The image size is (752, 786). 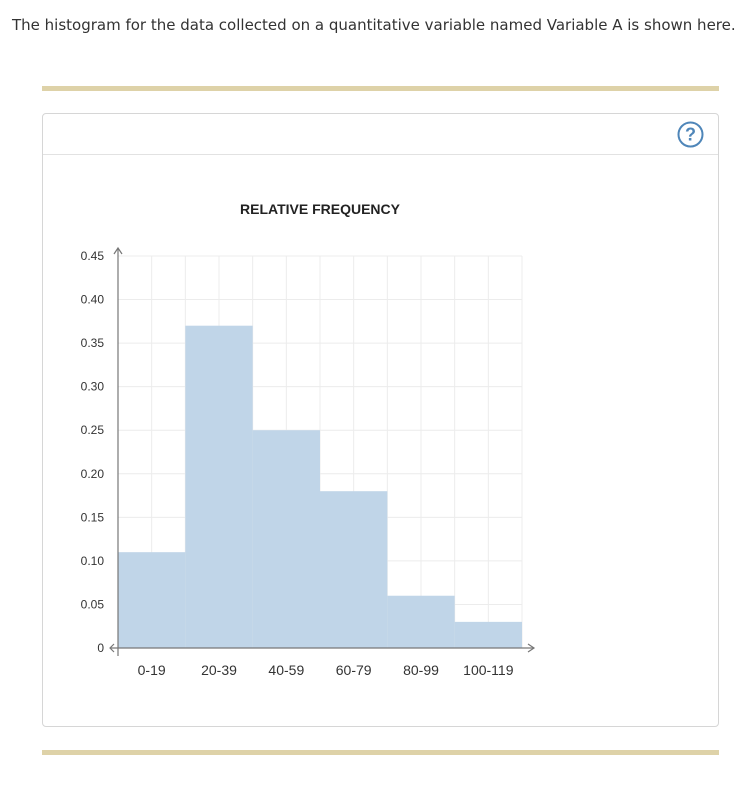 I want to click on y-tick-label: 0.35, so click(x=93, y=343).